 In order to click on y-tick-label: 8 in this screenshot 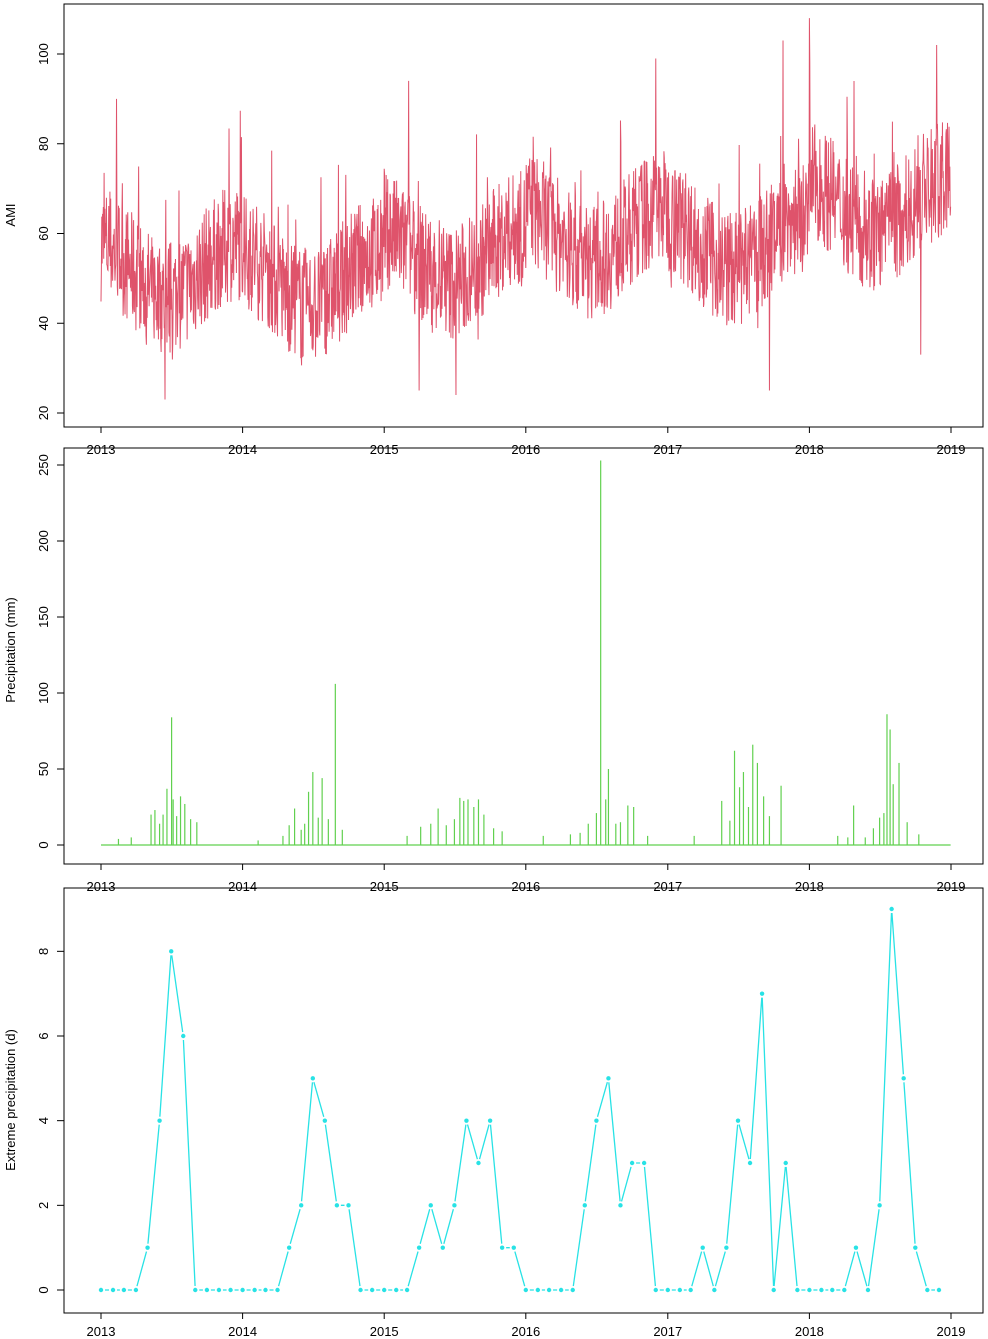, I will do `click(43, 951)`.